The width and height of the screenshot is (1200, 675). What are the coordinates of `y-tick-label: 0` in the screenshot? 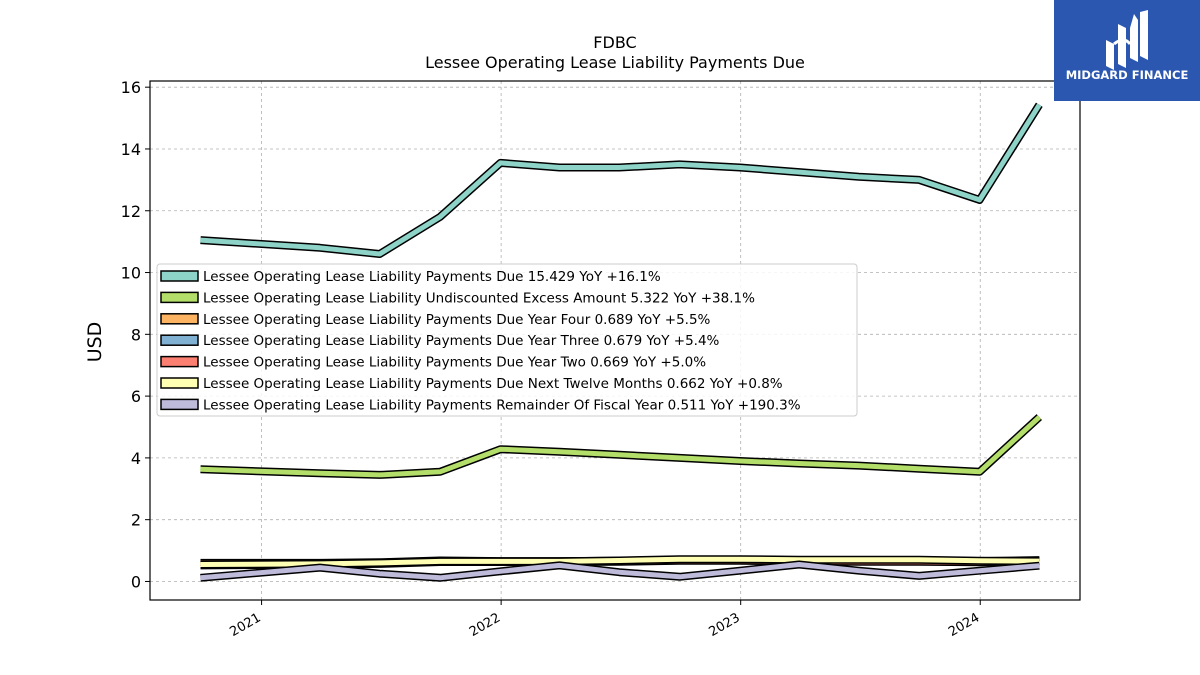 It's located at (136, 581).